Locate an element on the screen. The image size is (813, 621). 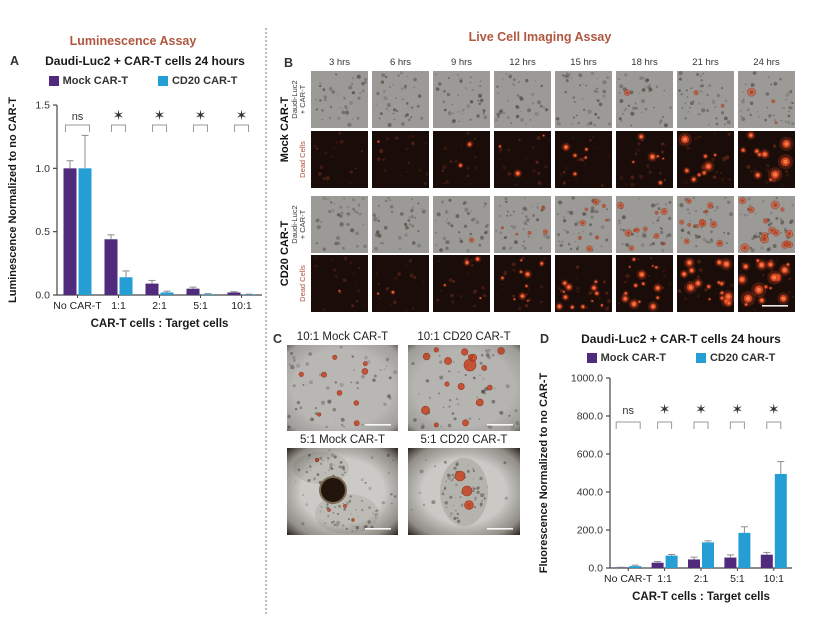
y-axis-label: Fluorescence Normalized to no CAR-T is located at coordinates (544, 472).